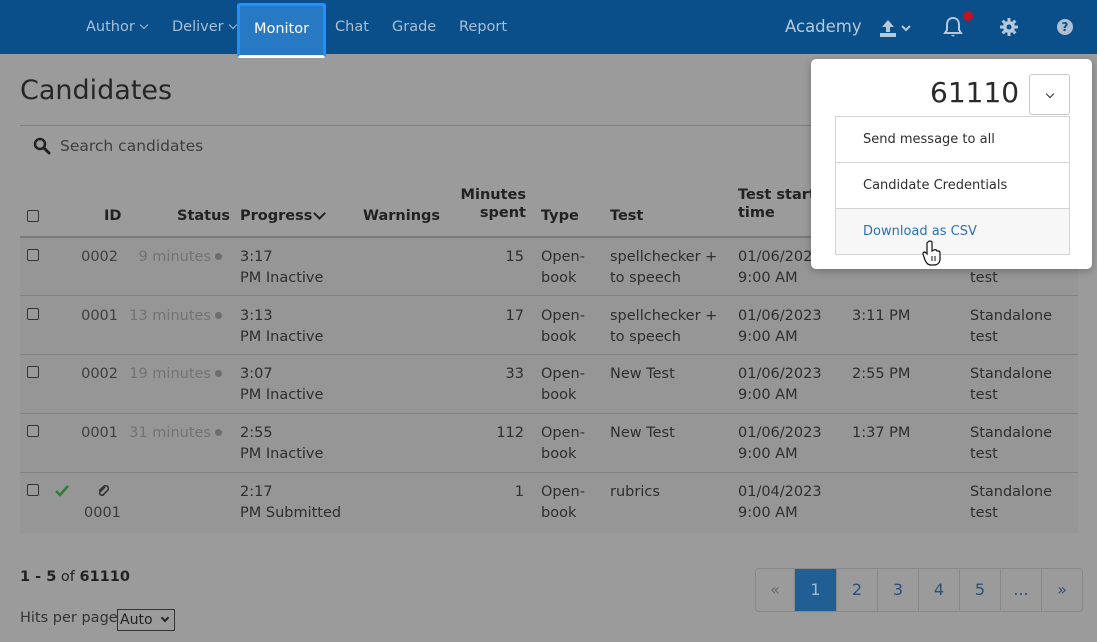  I want to click on progress-state: PM Inactive, so click(282, 454).